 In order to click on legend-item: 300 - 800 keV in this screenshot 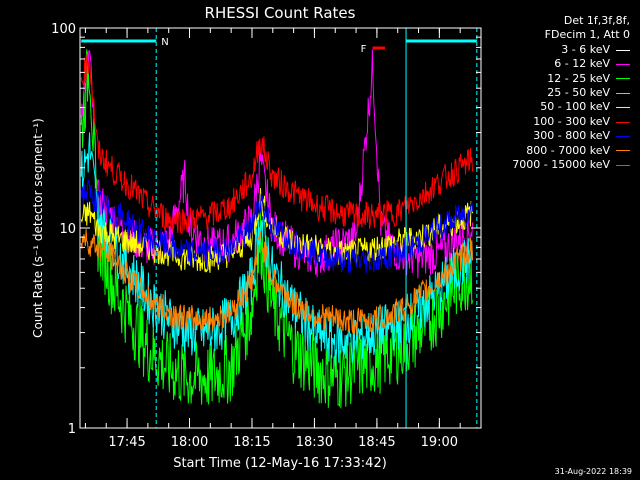, I will do `click(555, 136)`.